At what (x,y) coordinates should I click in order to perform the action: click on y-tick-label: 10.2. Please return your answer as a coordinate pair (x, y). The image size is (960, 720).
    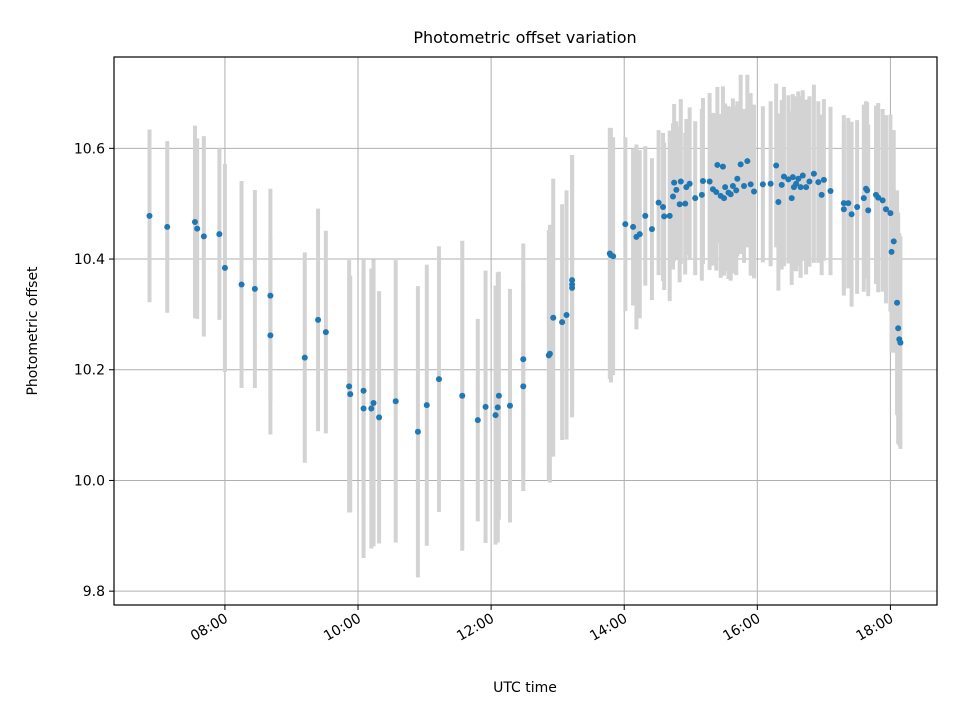
    Looking at the image, I should click on (89, 371).